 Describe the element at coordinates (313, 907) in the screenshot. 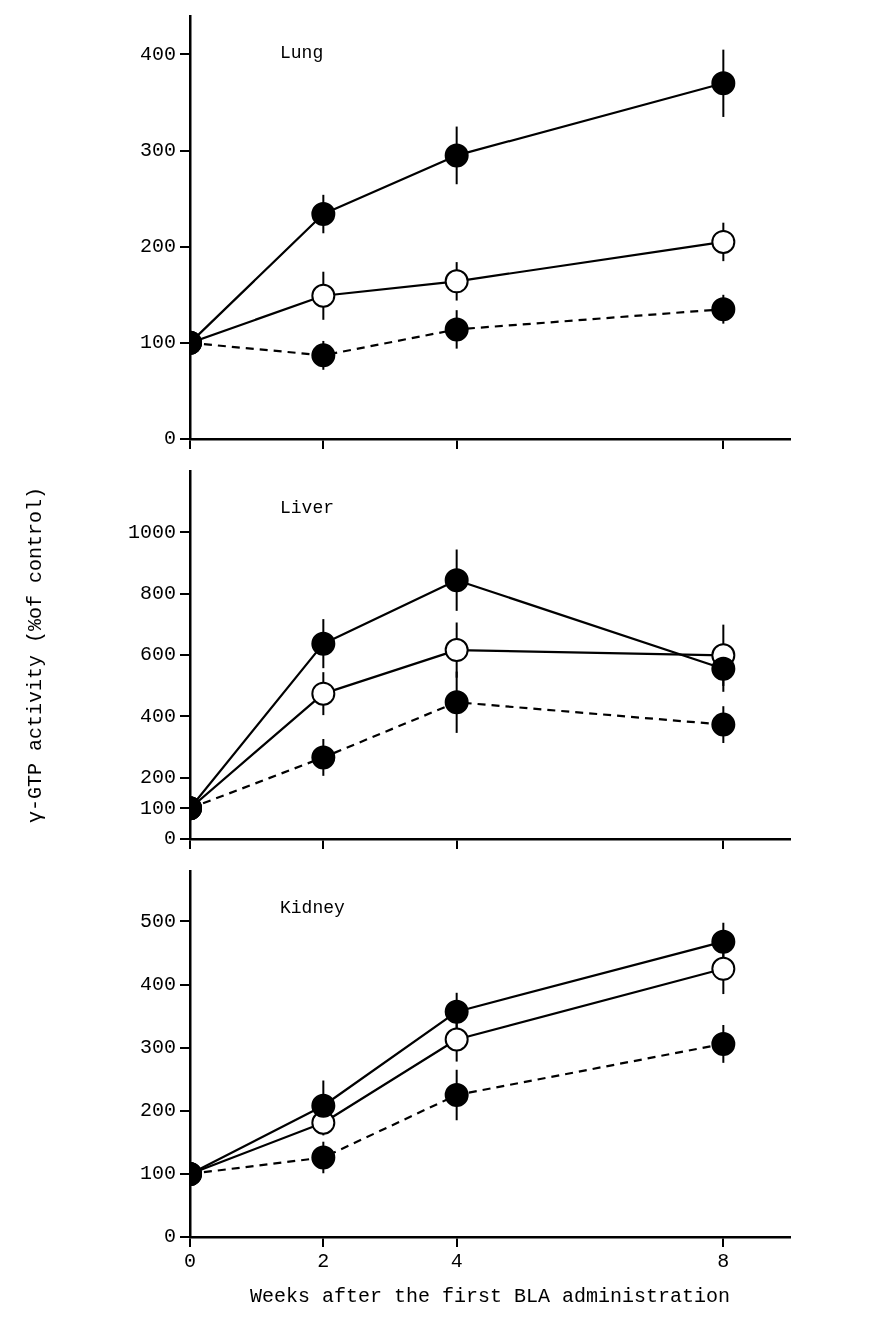

I see `annotation: Kidney` at that location.